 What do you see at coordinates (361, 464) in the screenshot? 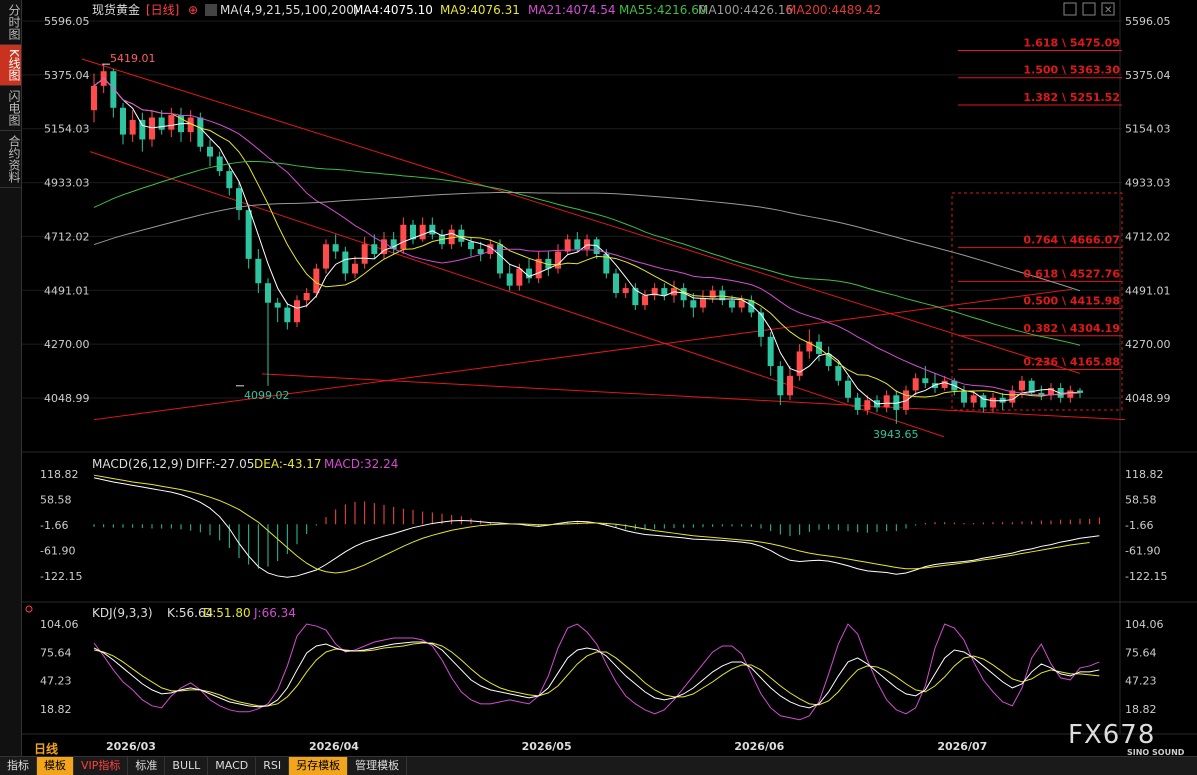
I see `macd-value: MACD:32.24` at bounding box center [361, 464].